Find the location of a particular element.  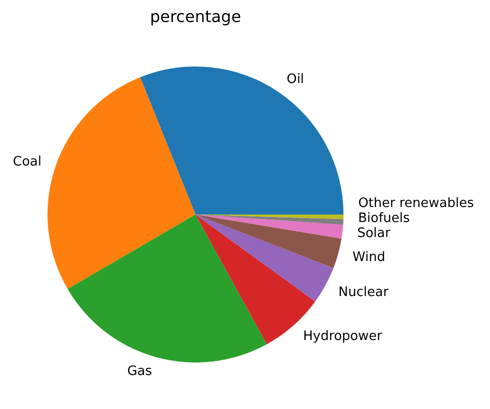

slice-label: Nuclear is located at coordinates (364, 292).